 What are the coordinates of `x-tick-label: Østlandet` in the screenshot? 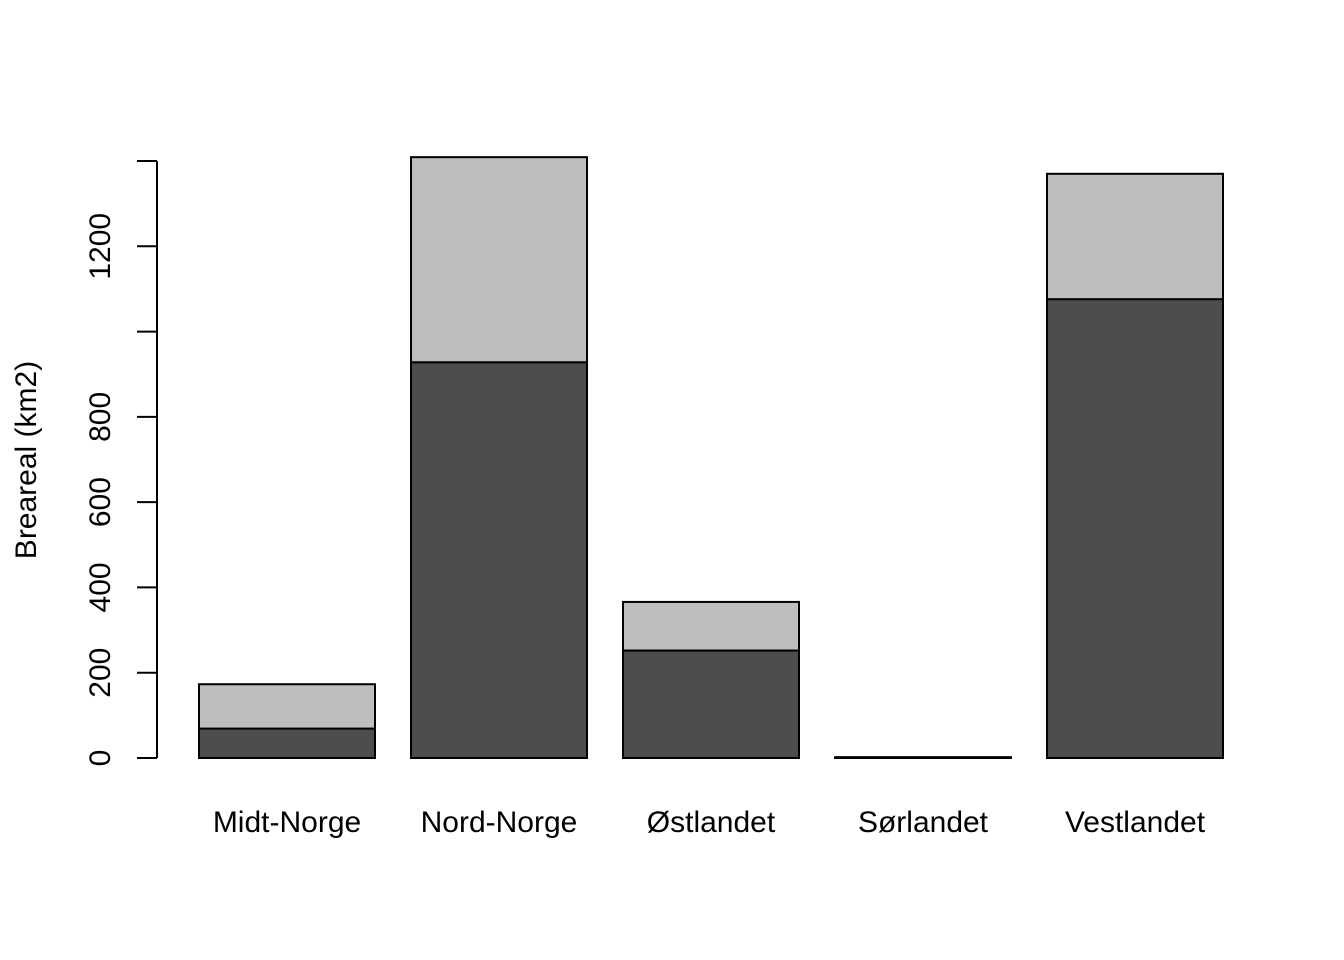 It's located at (711, 822).